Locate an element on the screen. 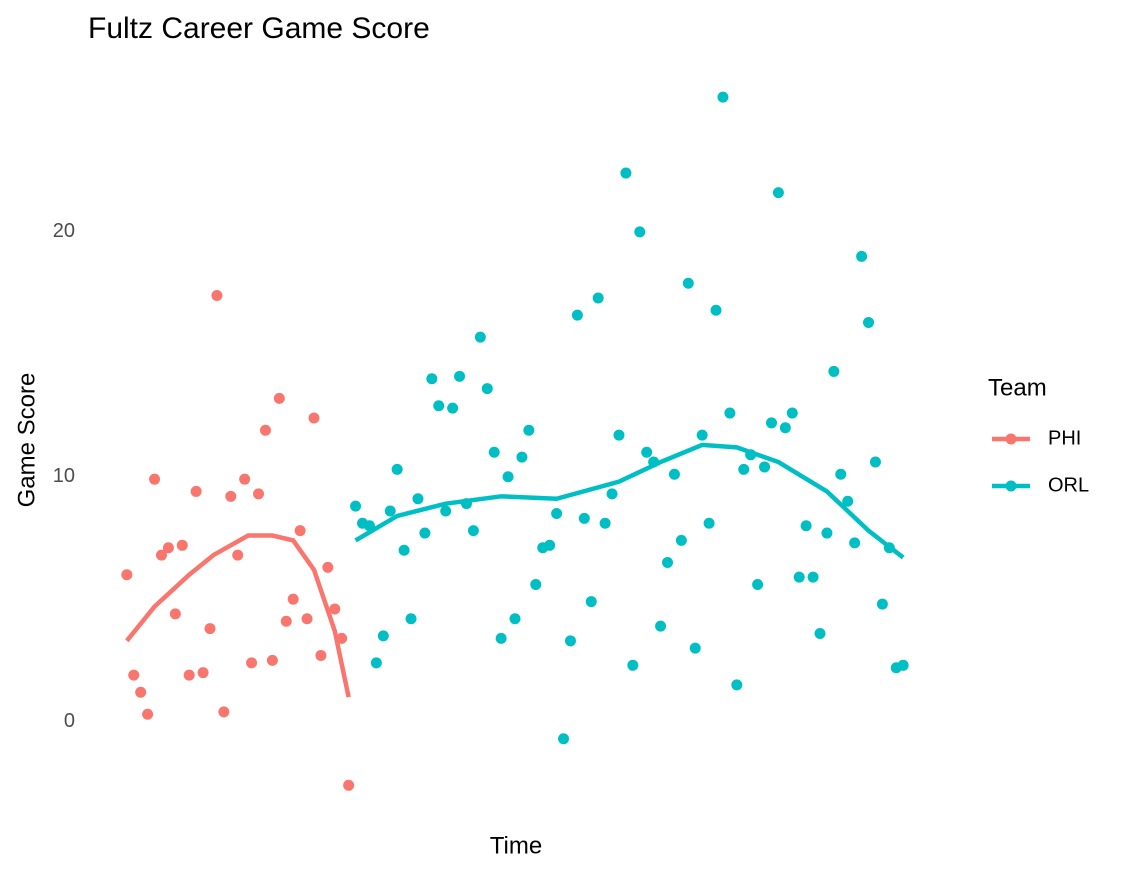  legend-title: Team is located at coordinates (1017, 387).